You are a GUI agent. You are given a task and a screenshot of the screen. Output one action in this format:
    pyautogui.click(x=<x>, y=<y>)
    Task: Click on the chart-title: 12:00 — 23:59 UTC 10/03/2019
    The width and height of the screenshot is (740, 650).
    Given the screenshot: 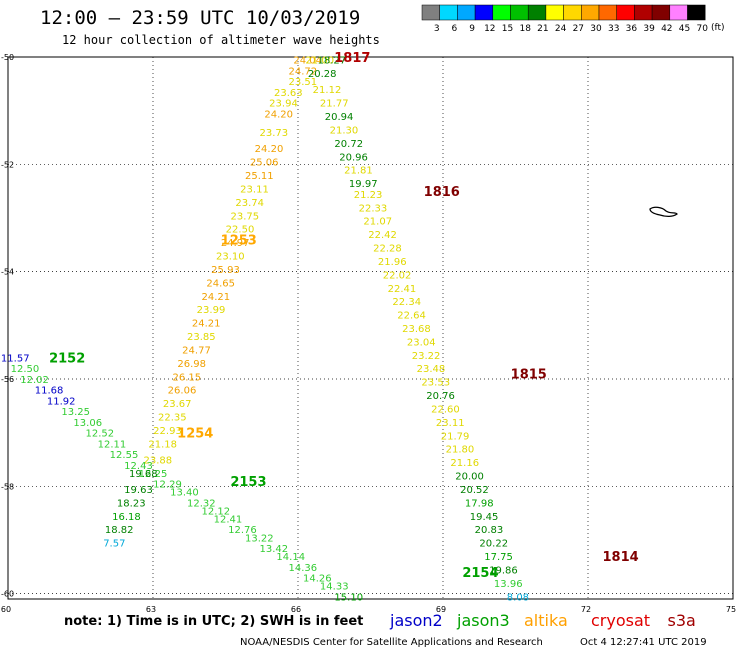 What is the action you would take?
    pyautogui.click(x=200, y=18)
    